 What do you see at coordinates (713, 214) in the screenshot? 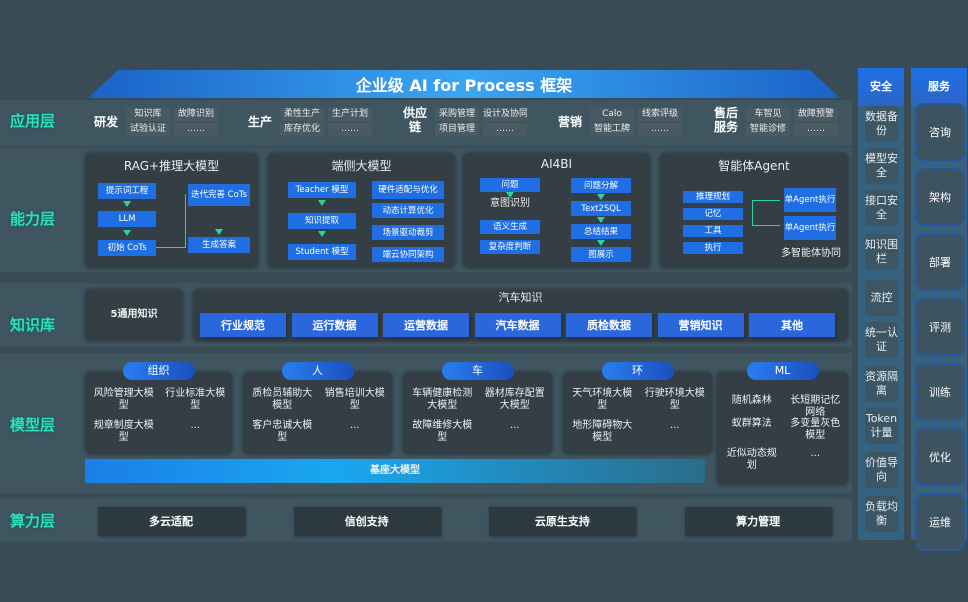
I see `agent-item: 记忆` at bounding box center [713, 214].